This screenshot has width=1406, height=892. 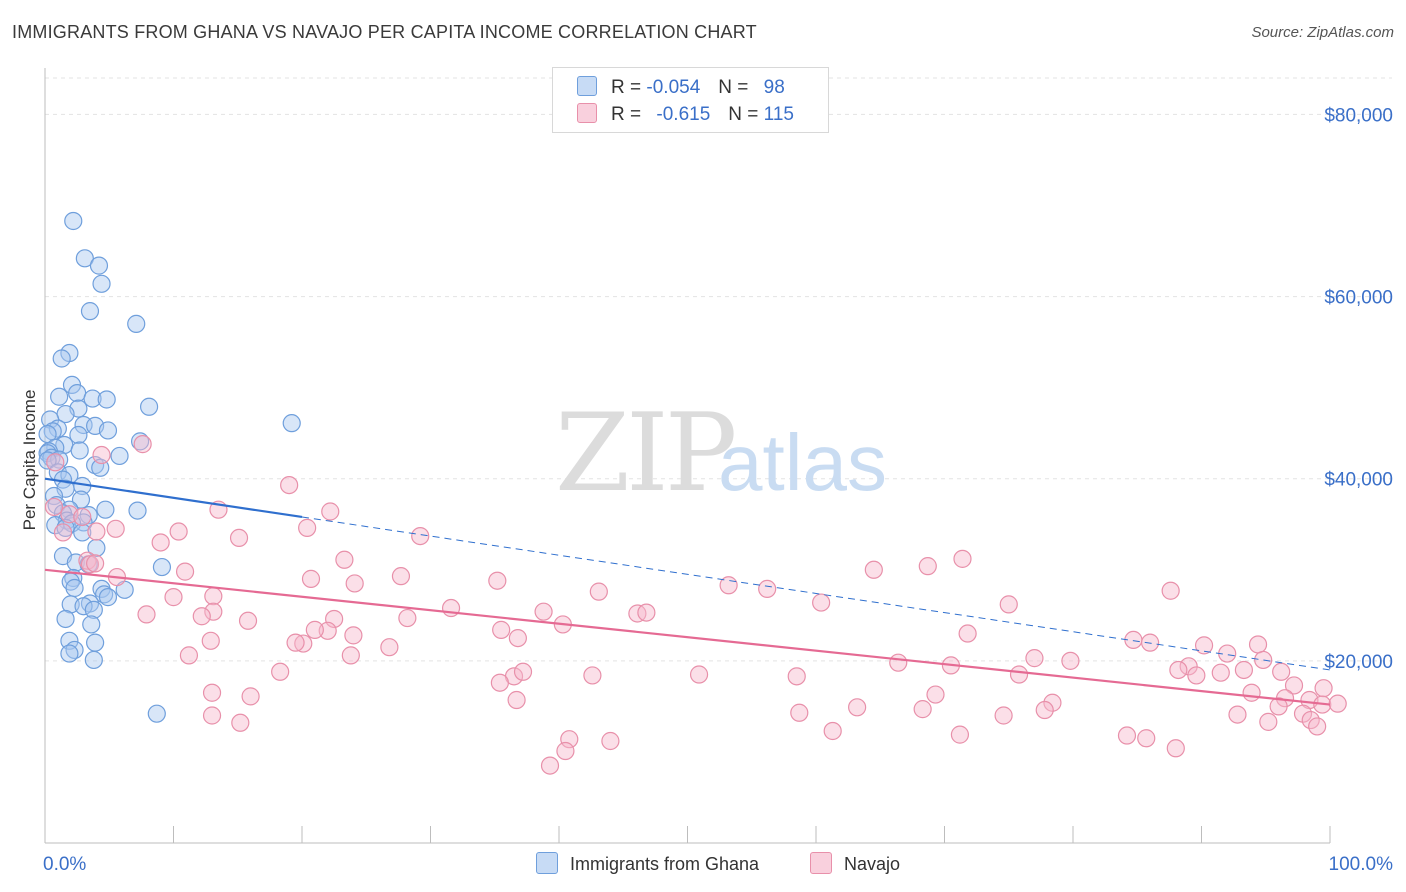 I want to click on watermark-atlas: atlas, so click(x=802, y=462).